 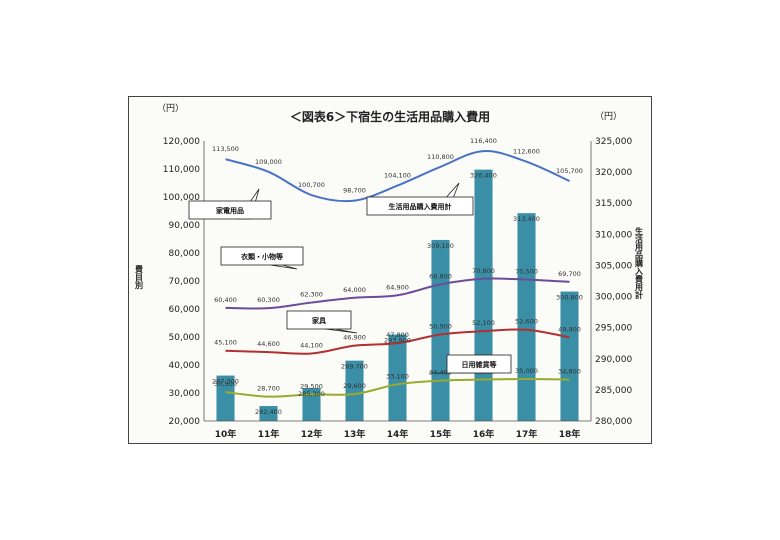 What do you see at coordinates (226, 434) in the screenshot?
I see `x-tick-label: 10年` at bounding box center [226, 434].